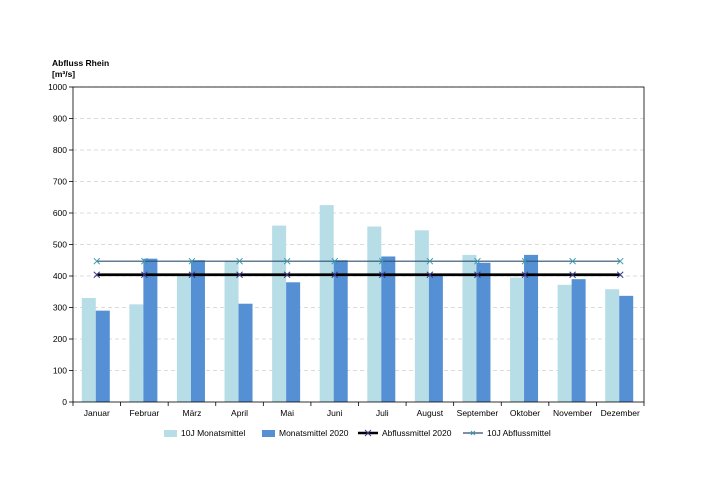  What do you see at coordinates (519, 433) in the screenshot?
I see `legend-label-10j-abflussmittel: 10J Abflussmittel` at bounding box center [519, 433].